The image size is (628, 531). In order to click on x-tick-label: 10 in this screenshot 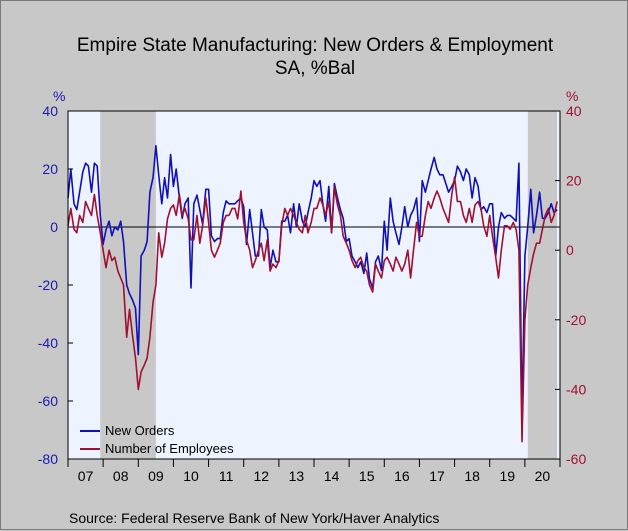, I will do `click(191, 476)`.